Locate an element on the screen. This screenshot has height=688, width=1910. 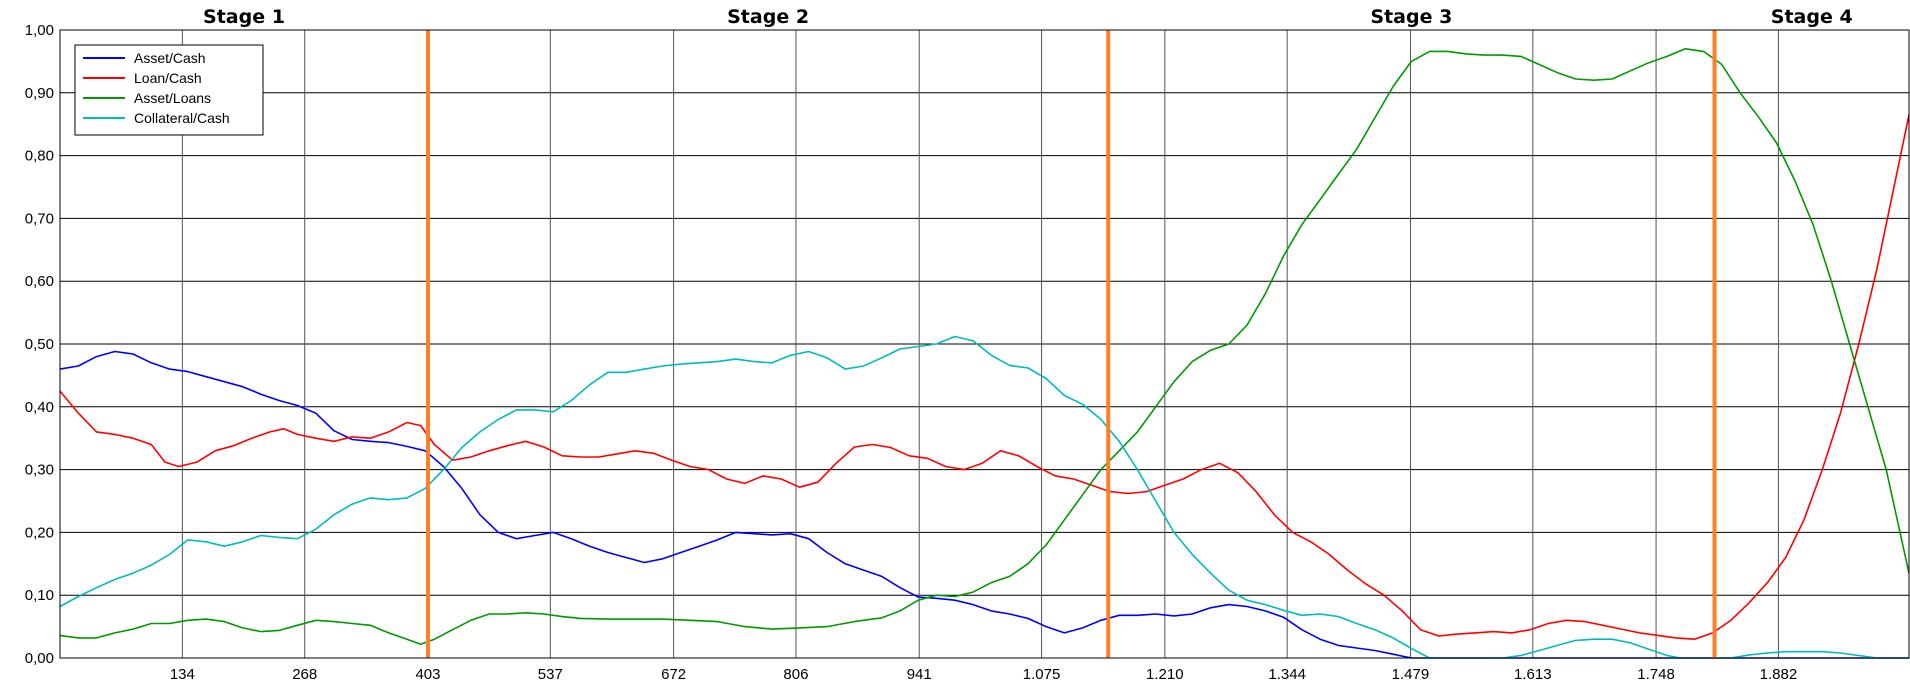
x-tick-label: 1.344 is located at coordinates (1287, 674).